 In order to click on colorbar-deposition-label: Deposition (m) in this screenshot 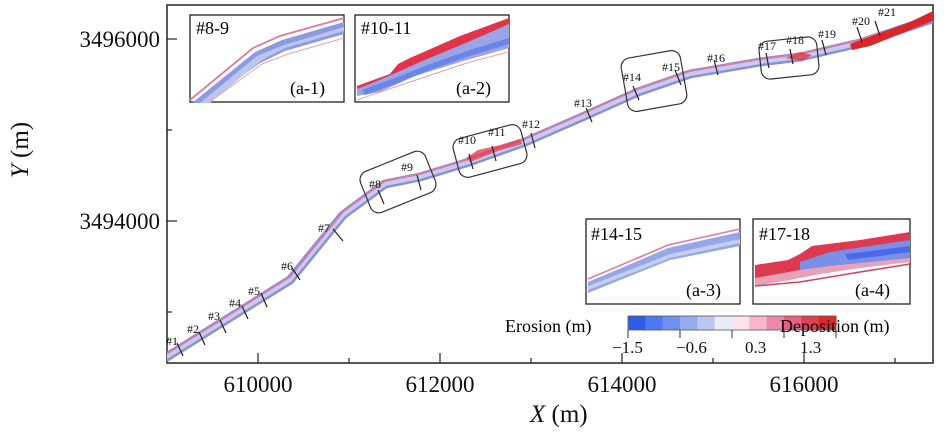, I will do `click(835, 326)`.